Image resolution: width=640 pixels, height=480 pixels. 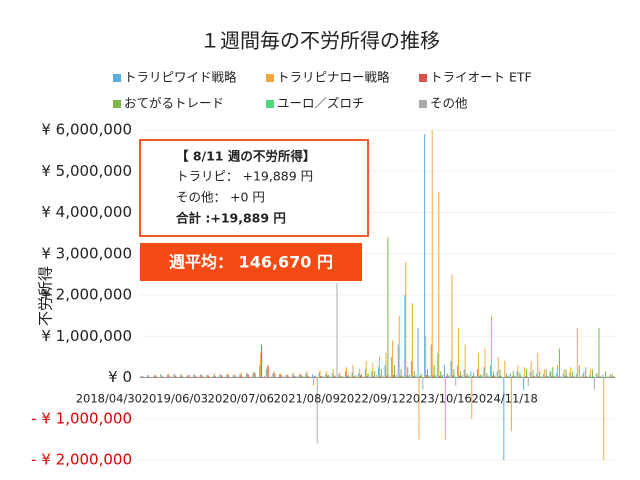 I want to click on x-tick-label: 2023/10/16, so click(x=439, y=399).